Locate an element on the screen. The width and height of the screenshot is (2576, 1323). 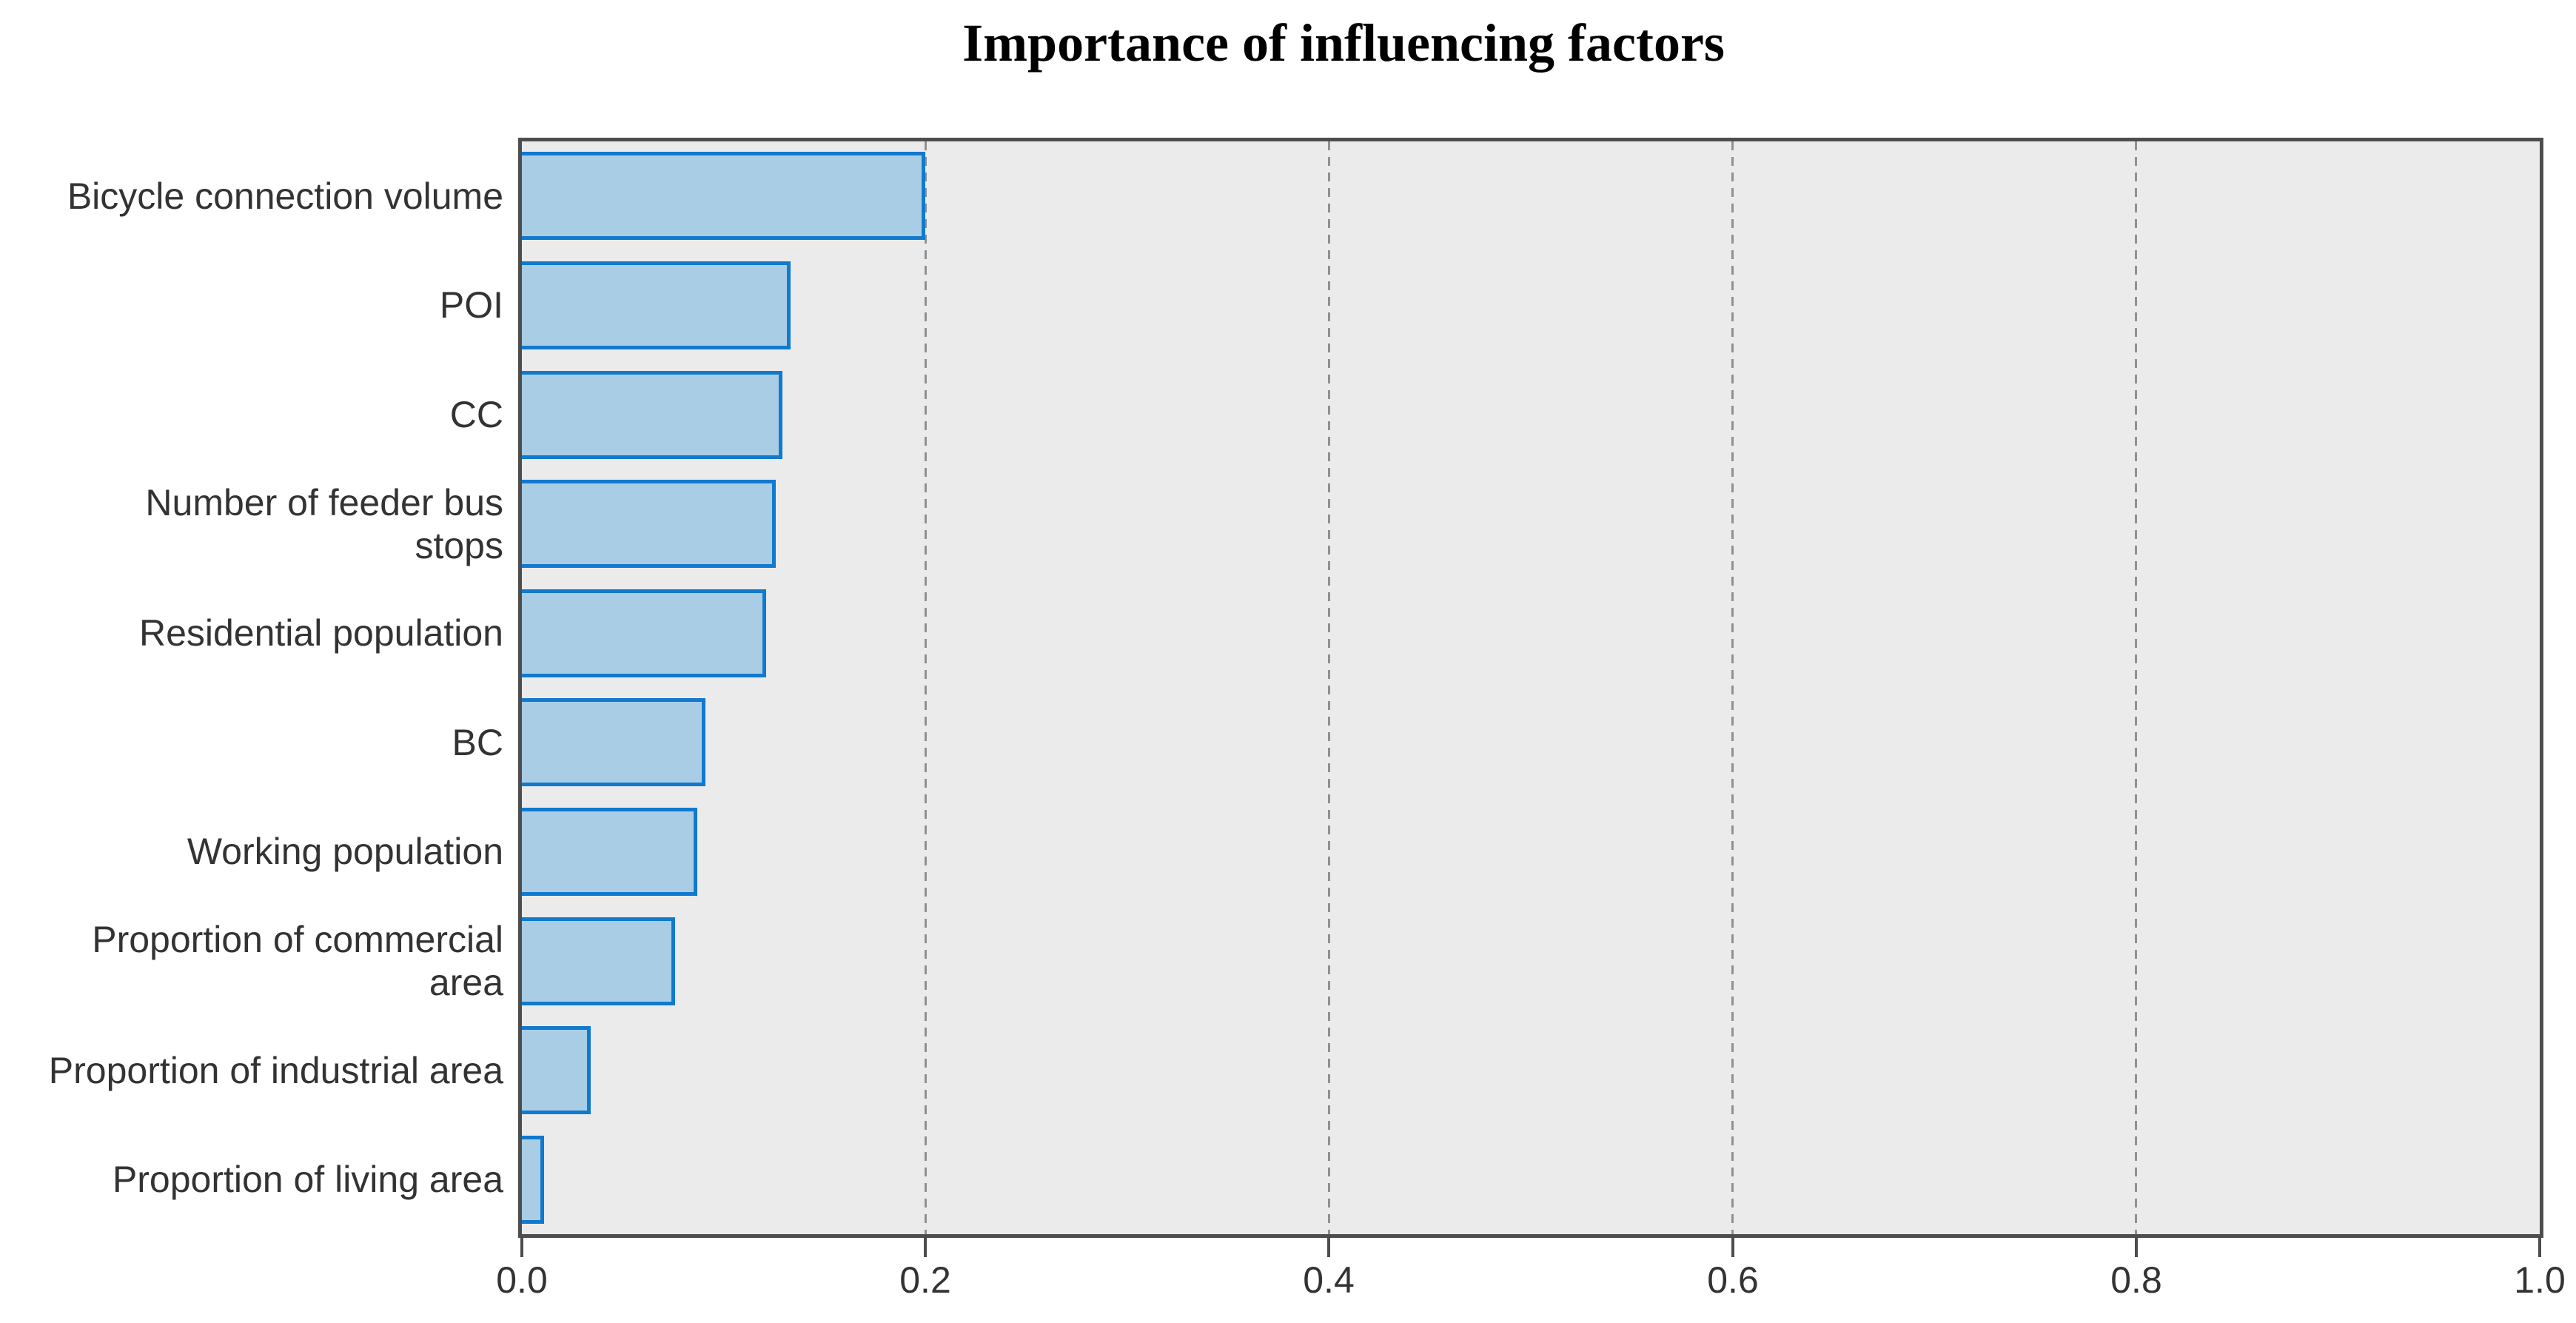
bar-poi is located at coordinates (656, 305).